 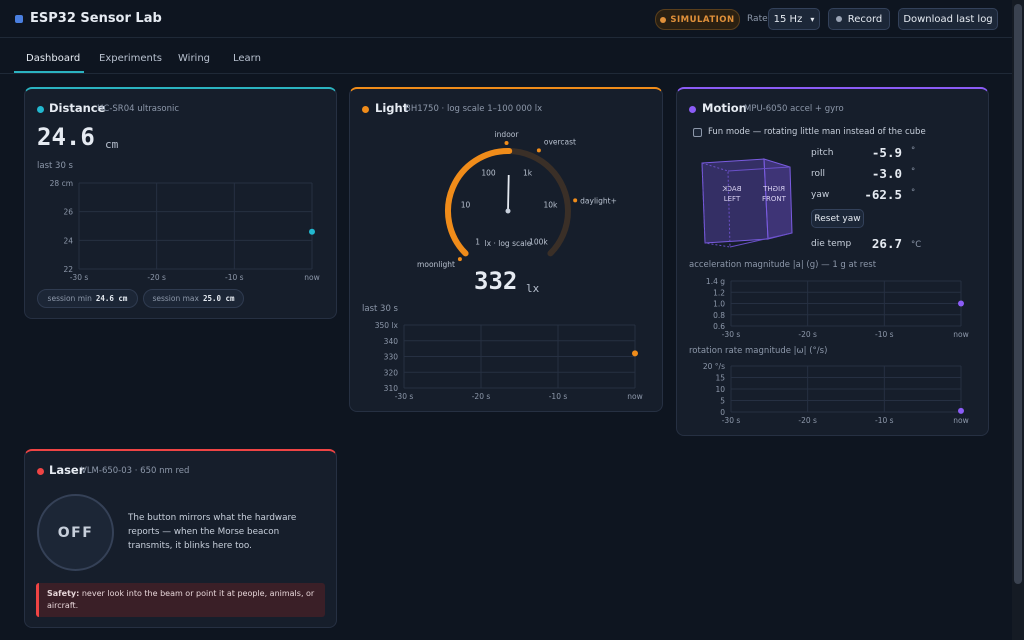 What do you see at coordinates (496, 281) in the screenshot?
I see `reading: 332` at bounding box center [496, 281].